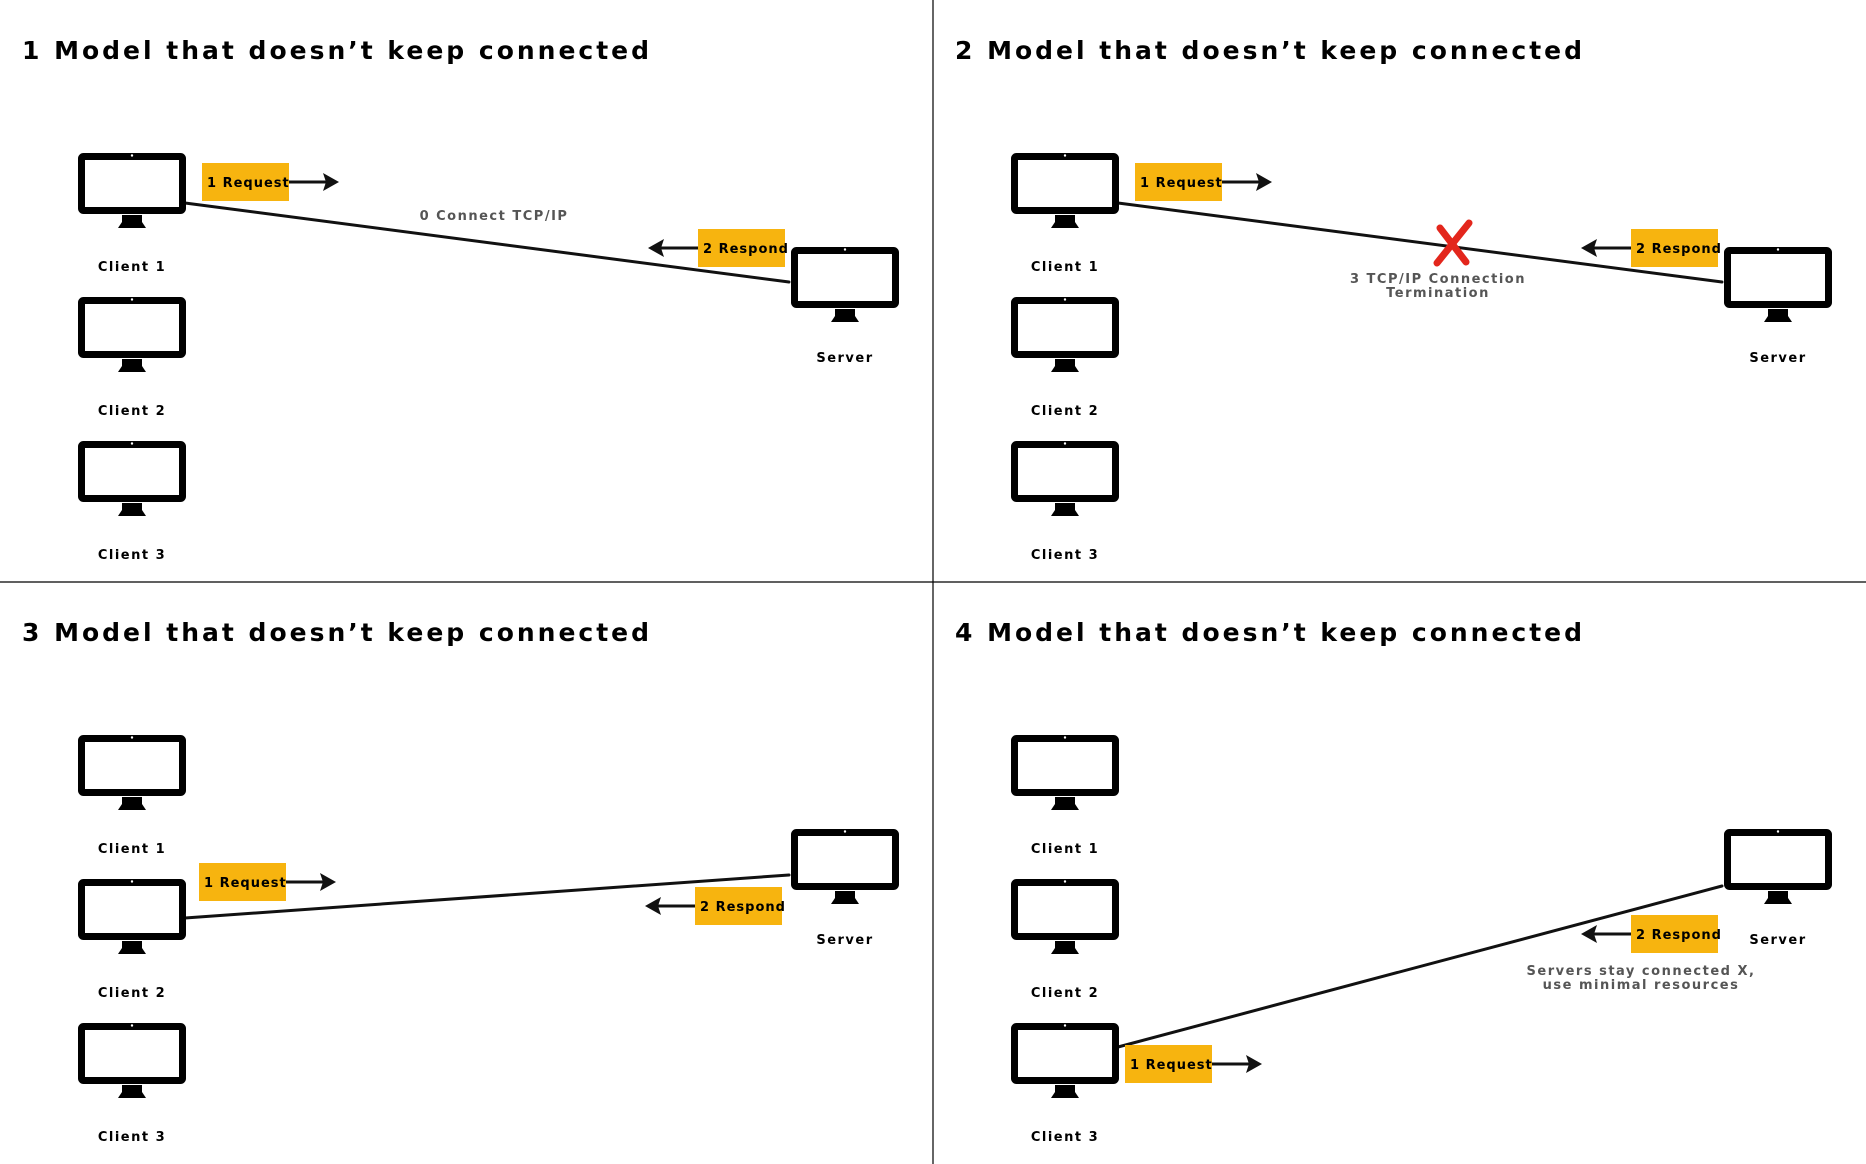  Describe the element at coordinates (494, 216) in the screenshot. I see `note-text: 0 Connect TCP/IP` at that location.